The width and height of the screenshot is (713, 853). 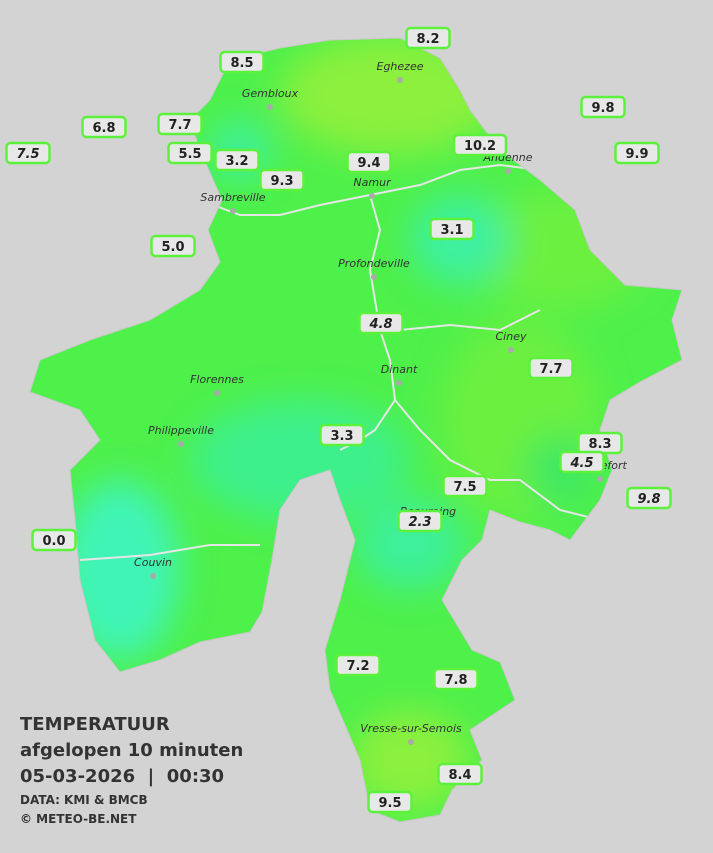 I want to click on station-value: 8.2, so click(x=427, y=39).